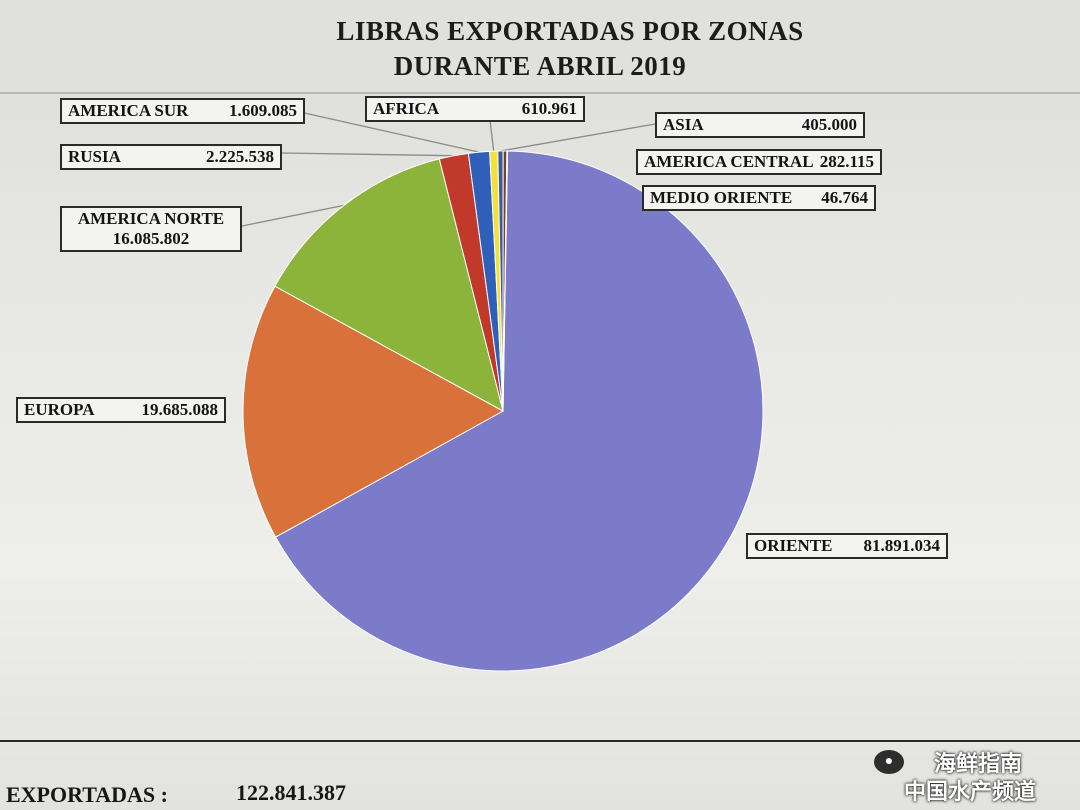 This screenshot has width=1080, height=810. What do you see at coordinates (121, 410) in the screenshot?
I see `label-europa: EUROPA 19.685.088` at bounding box center [121, 410].